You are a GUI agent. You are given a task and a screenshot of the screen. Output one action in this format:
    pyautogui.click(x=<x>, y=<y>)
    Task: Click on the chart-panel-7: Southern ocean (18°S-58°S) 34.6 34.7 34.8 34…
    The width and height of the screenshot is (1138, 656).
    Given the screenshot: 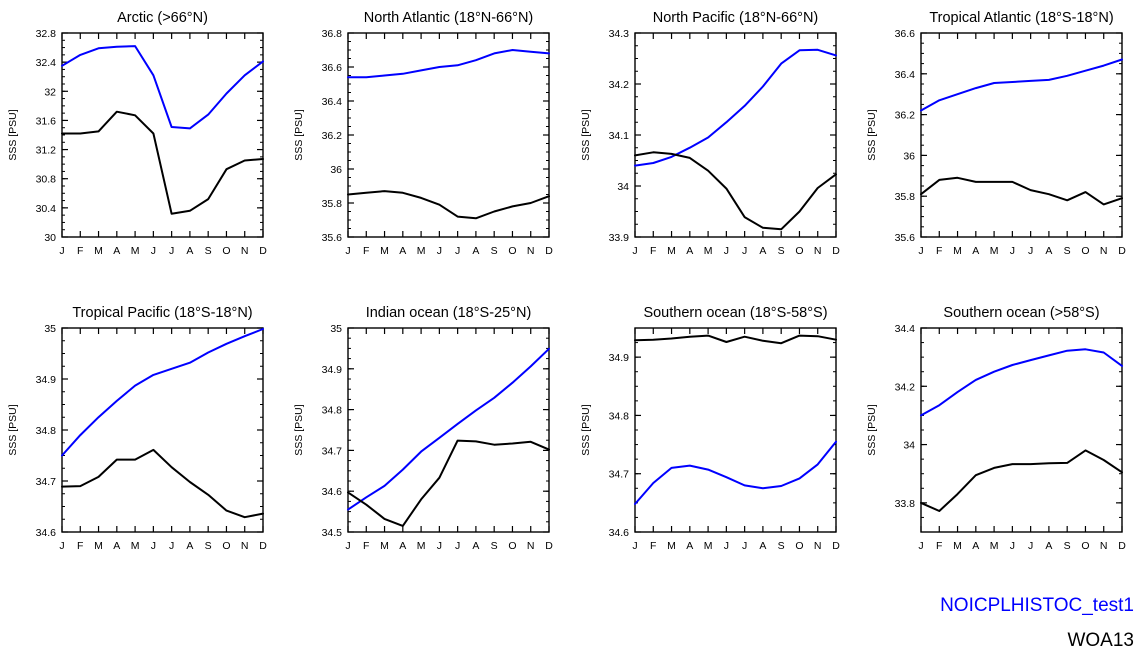 What is the action you would take?
    pyautogui.click(x=710, y=428)
    